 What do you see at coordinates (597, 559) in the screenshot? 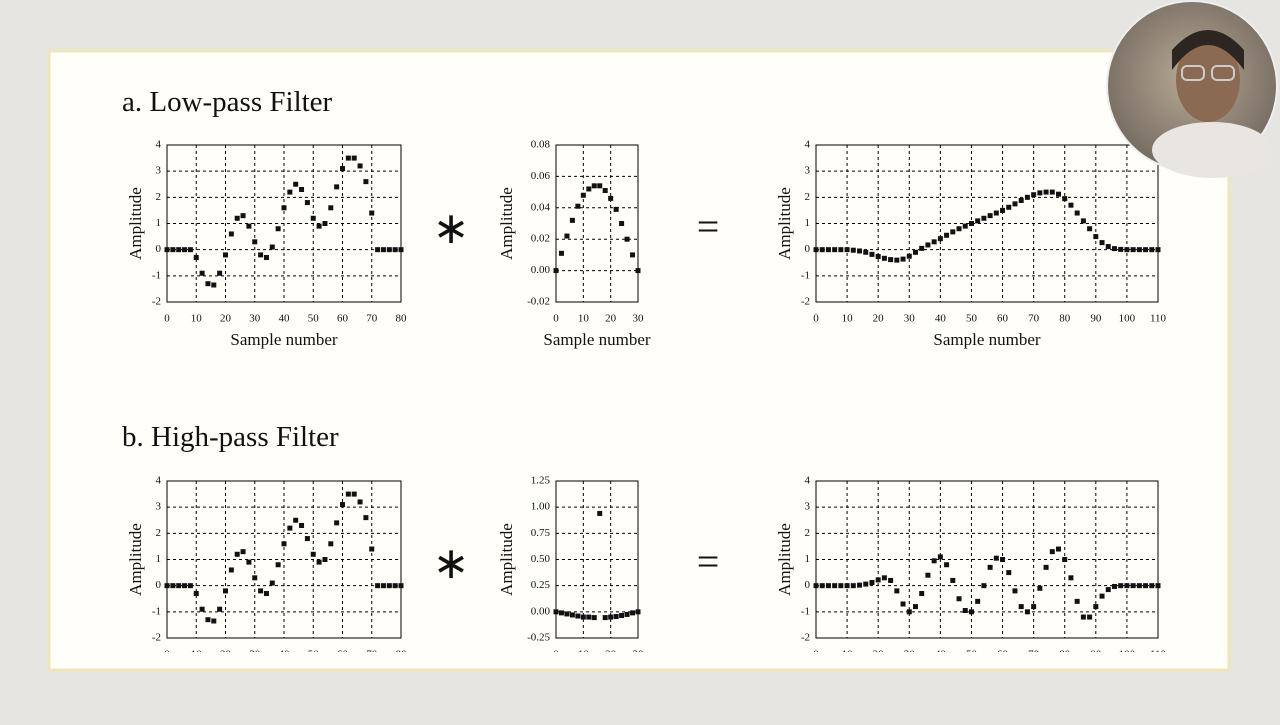
I see `plot-frame` at bounding box center [597, 559].